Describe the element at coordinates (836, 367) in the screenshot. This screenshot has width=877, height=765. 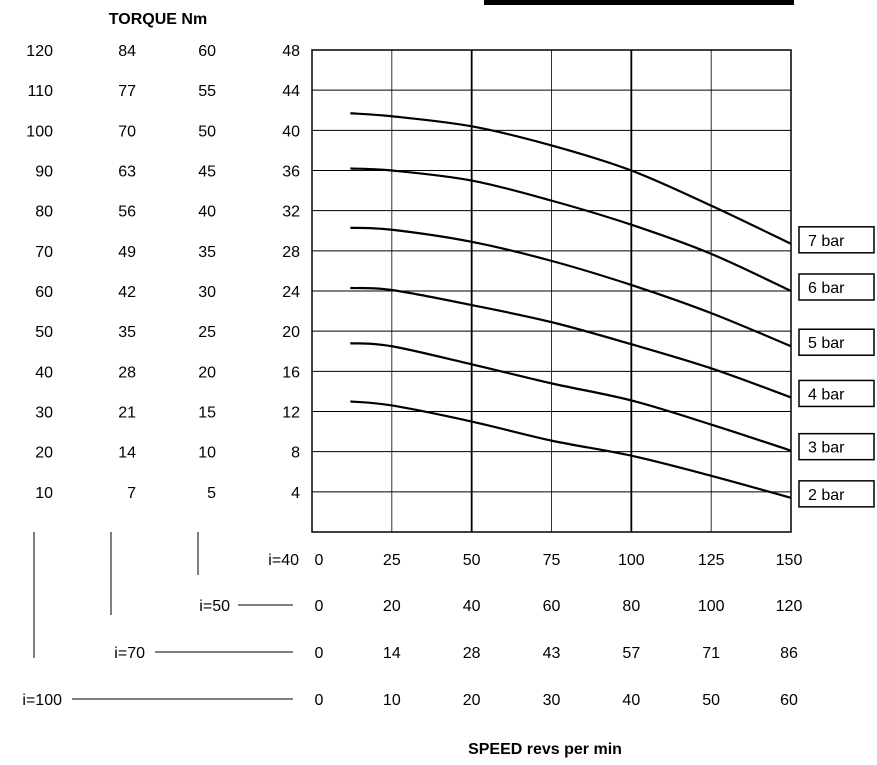
I see `legend: 7 bar 6 bar 5 bar 4 bar 3 bar 2 bar` at that location.